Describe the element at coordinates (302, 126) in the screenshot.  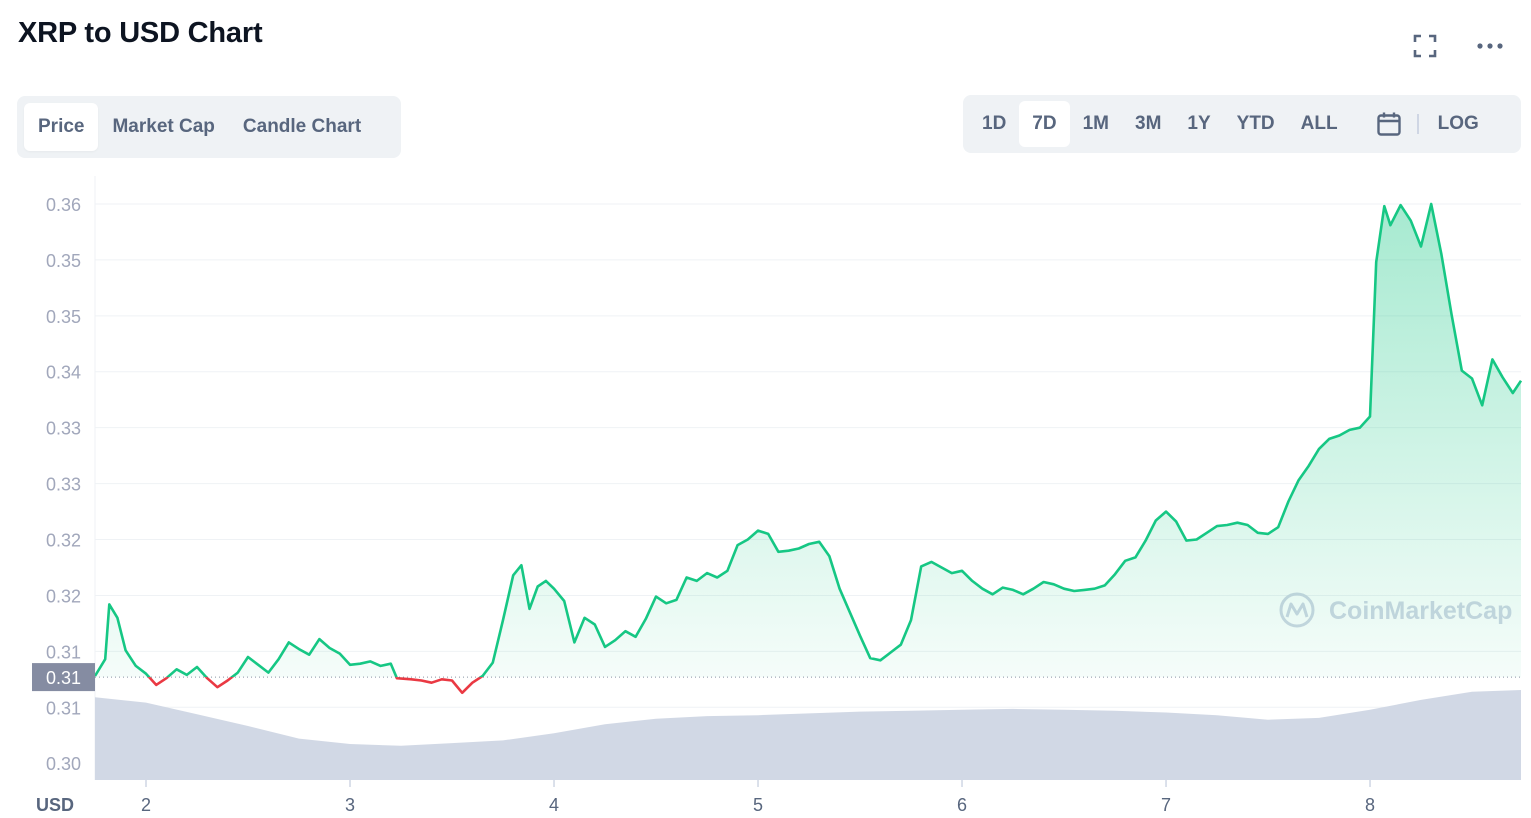
I see `tab-candle-chart: Candle Chart` at that location.